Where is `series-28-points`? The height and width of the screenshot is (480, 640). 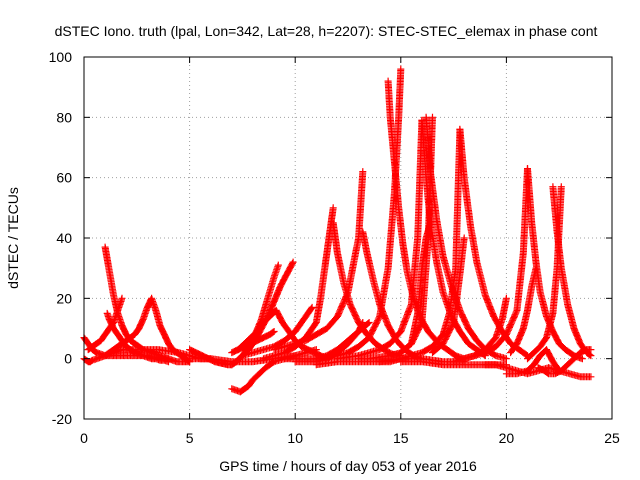
series-28-points is located at coordinates (493, 242).